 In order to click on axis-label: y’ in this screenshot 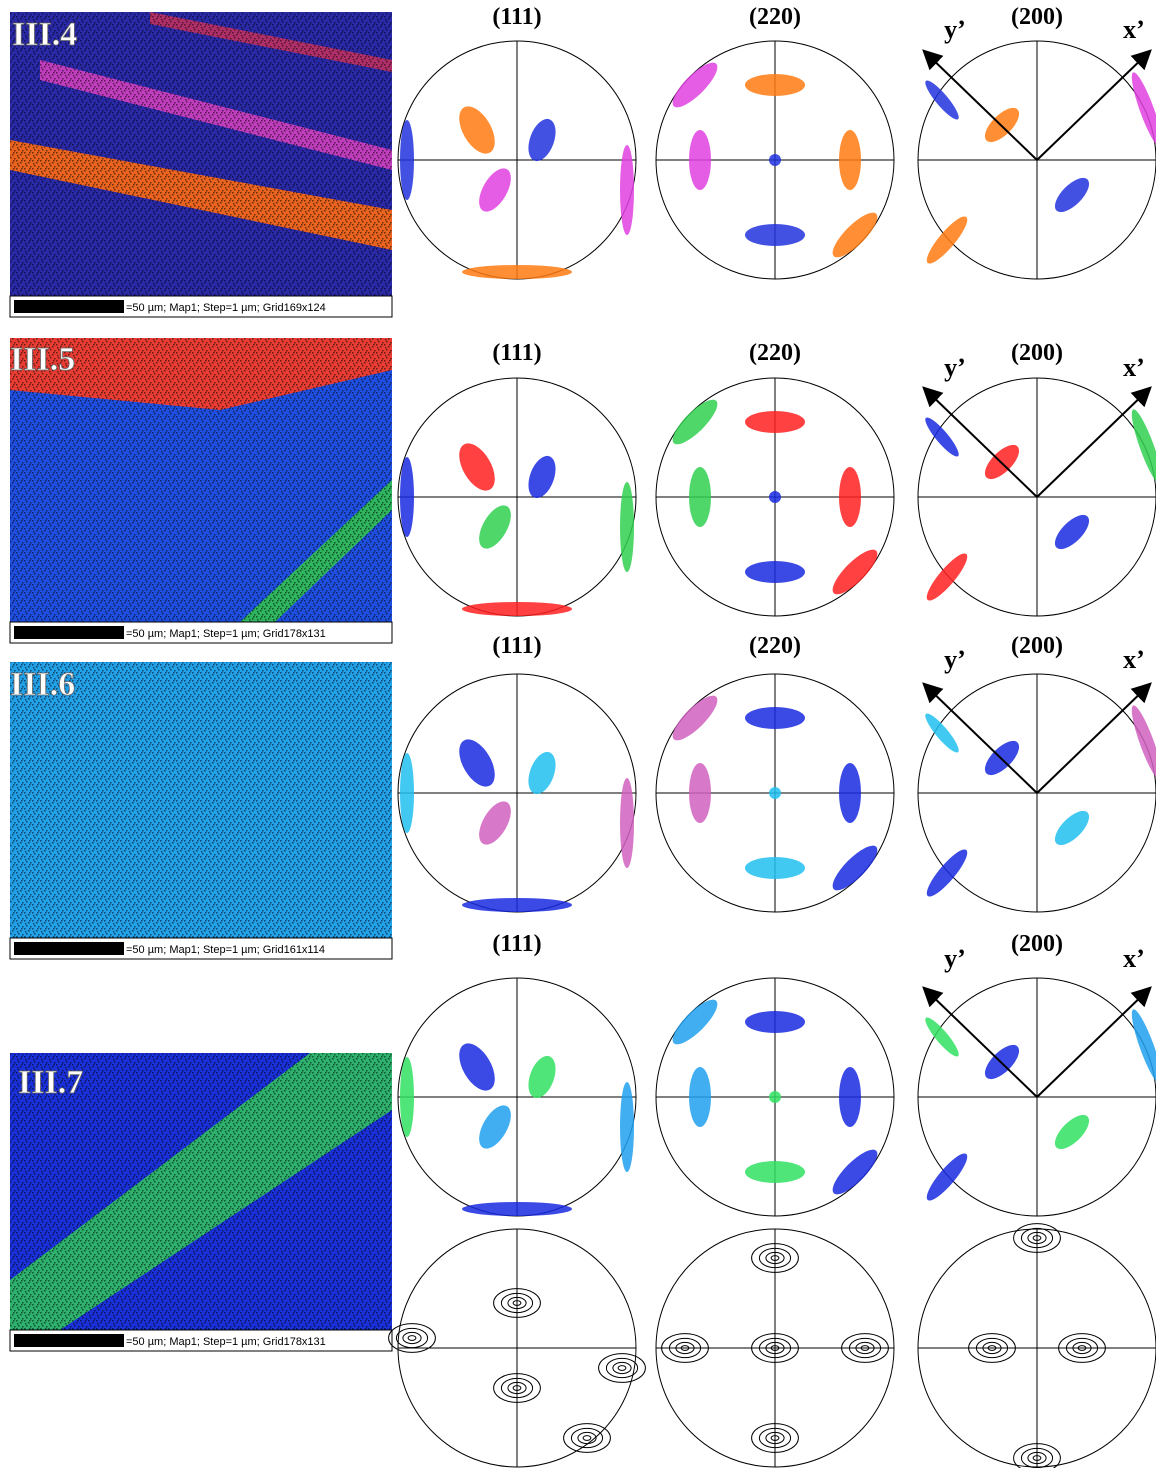, I will do `click(955, 367)`.